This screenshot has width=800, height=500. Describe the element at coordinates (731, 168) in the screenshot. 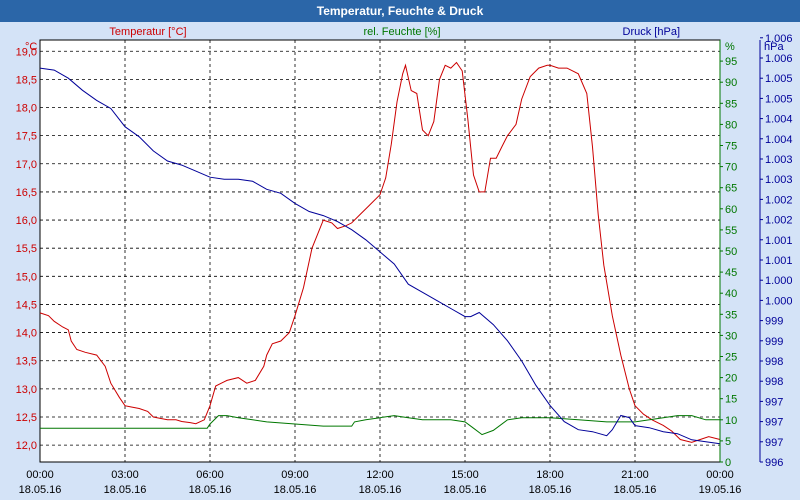

I see `humidity-tick-label: 70` at that location.